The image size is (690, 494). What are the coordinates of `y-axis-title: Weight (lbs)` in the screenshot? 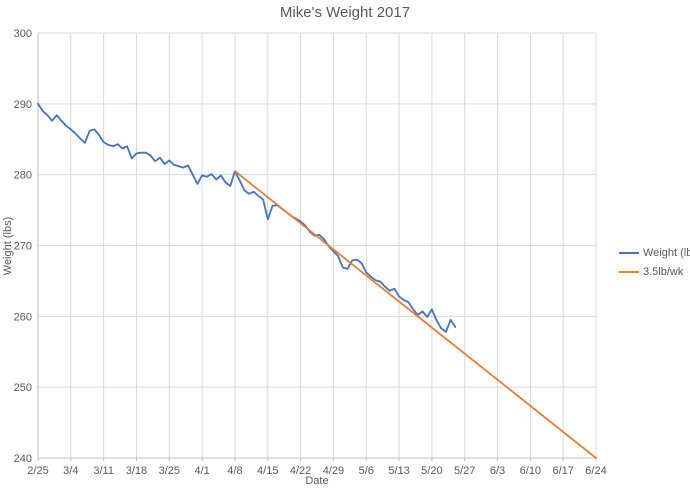 It's located at (8, 245).